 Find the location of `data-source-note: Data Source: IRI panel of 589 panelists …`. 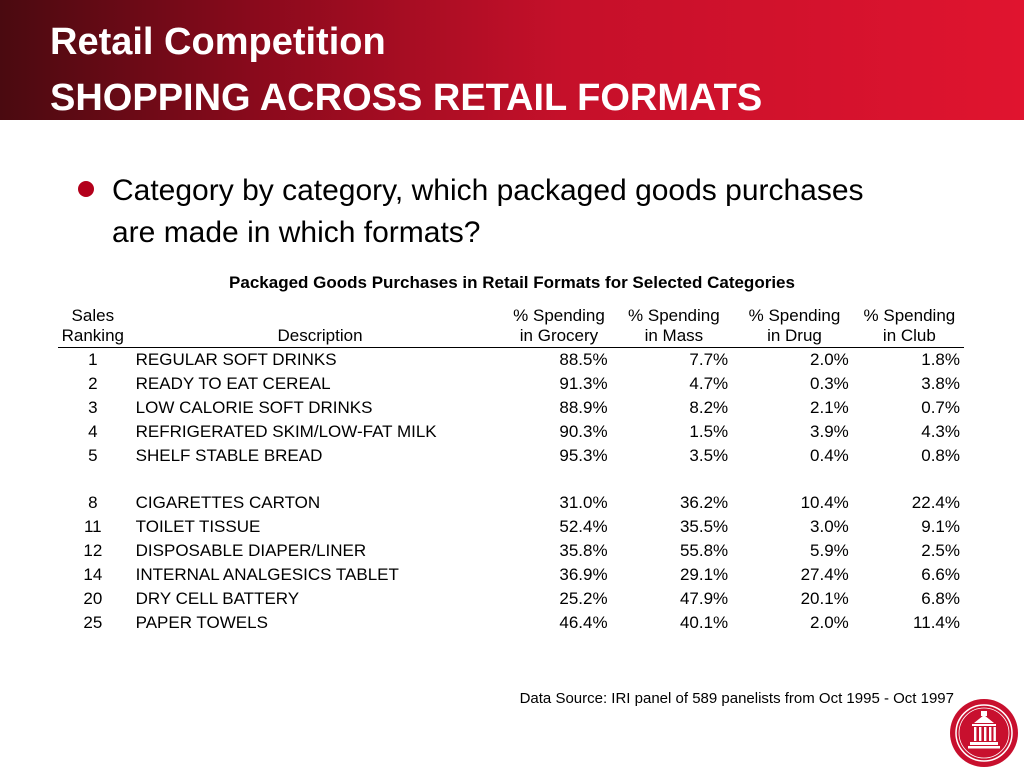

data-source-note: Data Source: IRI panel of 589 panelists … is located at coordinates (736, 698).